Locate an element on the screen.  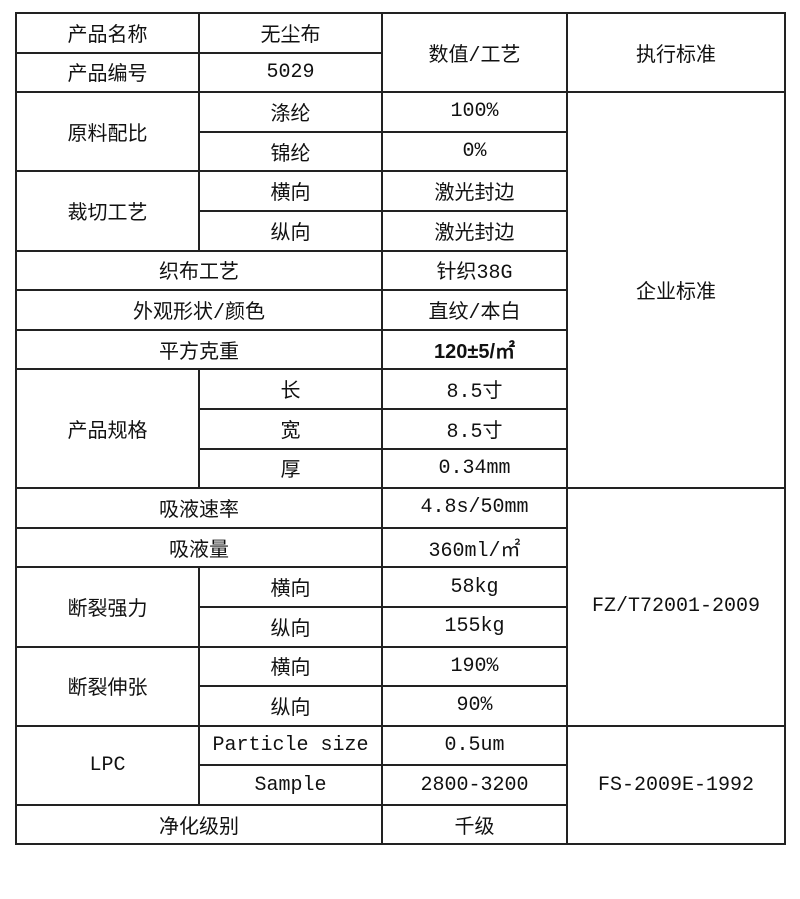
table-row: 厚 0.34mm is located at coordinates (400, 468).